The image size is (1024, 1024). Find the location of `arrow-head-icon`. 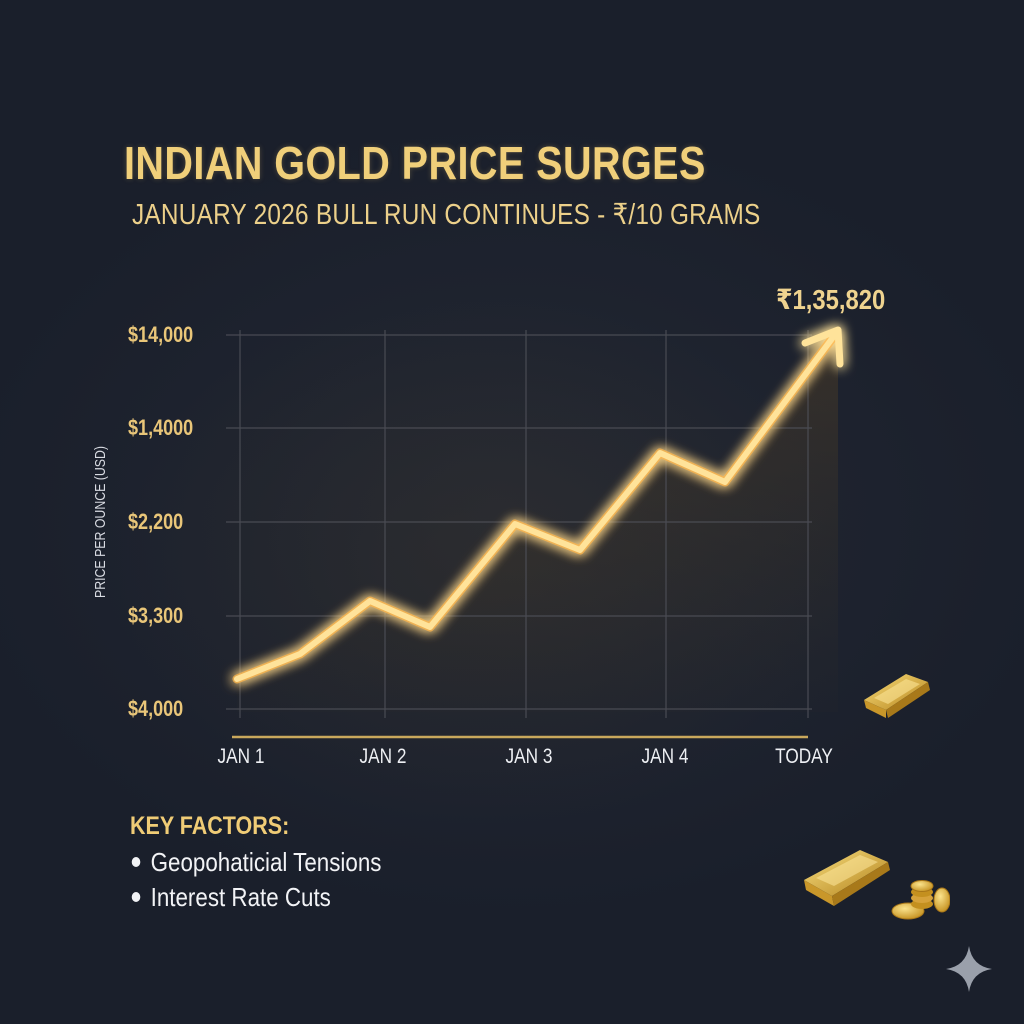

arrow-head-icon is located at coordinates (822, 347).